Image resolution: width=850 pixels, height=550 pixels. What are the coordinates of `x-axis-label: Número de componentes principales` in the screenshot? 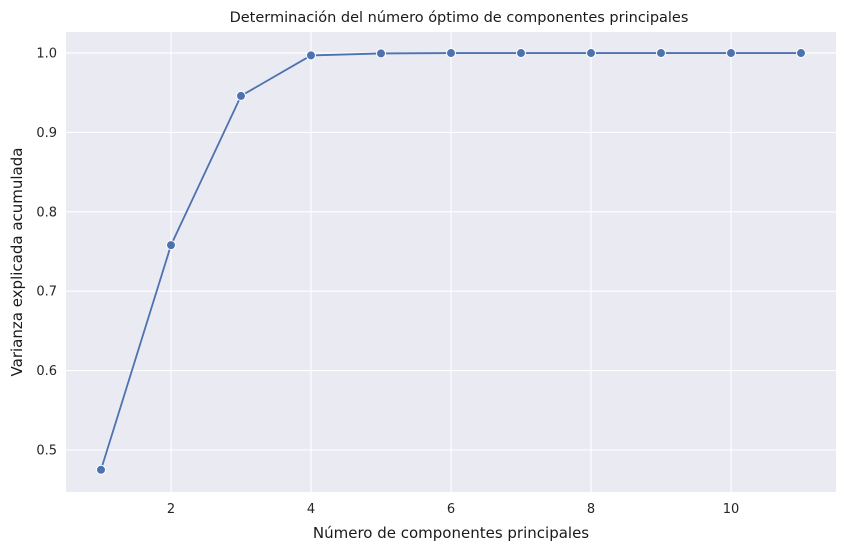 It's located at (451, 533).